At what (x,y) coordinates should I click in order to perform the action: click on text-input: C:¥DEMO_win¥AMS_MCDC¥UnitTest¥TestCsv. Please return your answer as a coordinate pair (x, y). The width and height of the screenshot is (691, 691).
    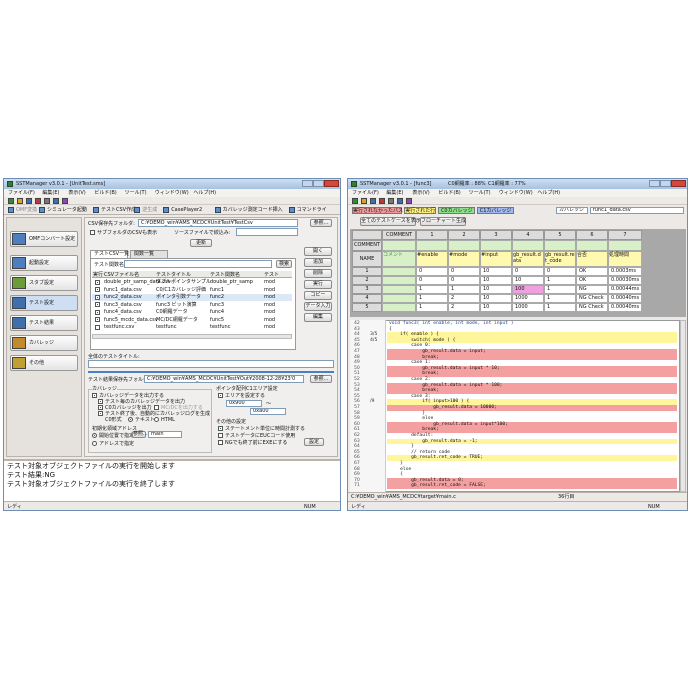
    Looking at the image, I should click on (218, 223).